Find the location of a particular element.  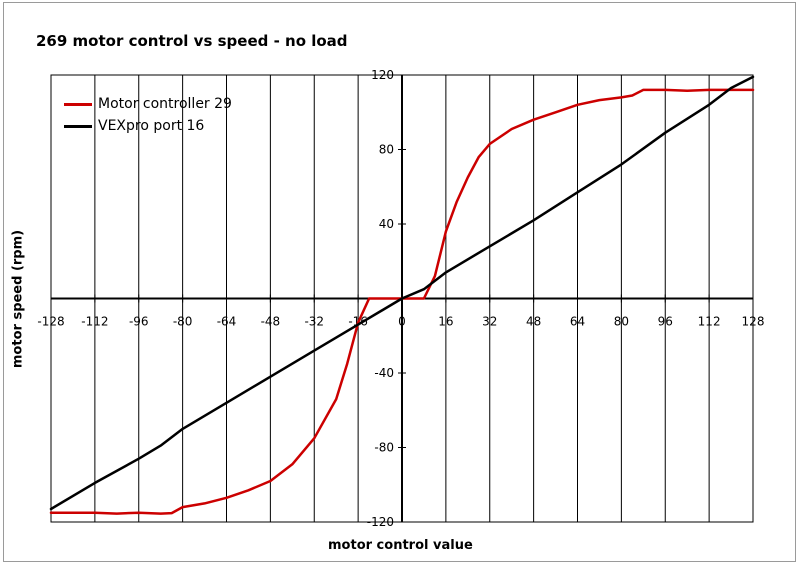

legend-item-series-1: Motor controller 29 is located at coordinates (148, 104).